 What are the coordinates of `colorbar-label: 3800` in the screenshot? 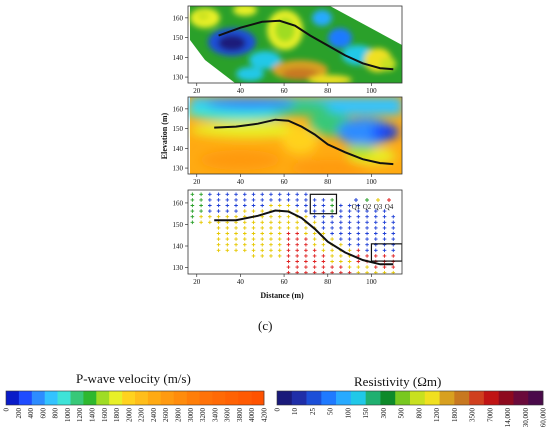 It's located at (240, 415).